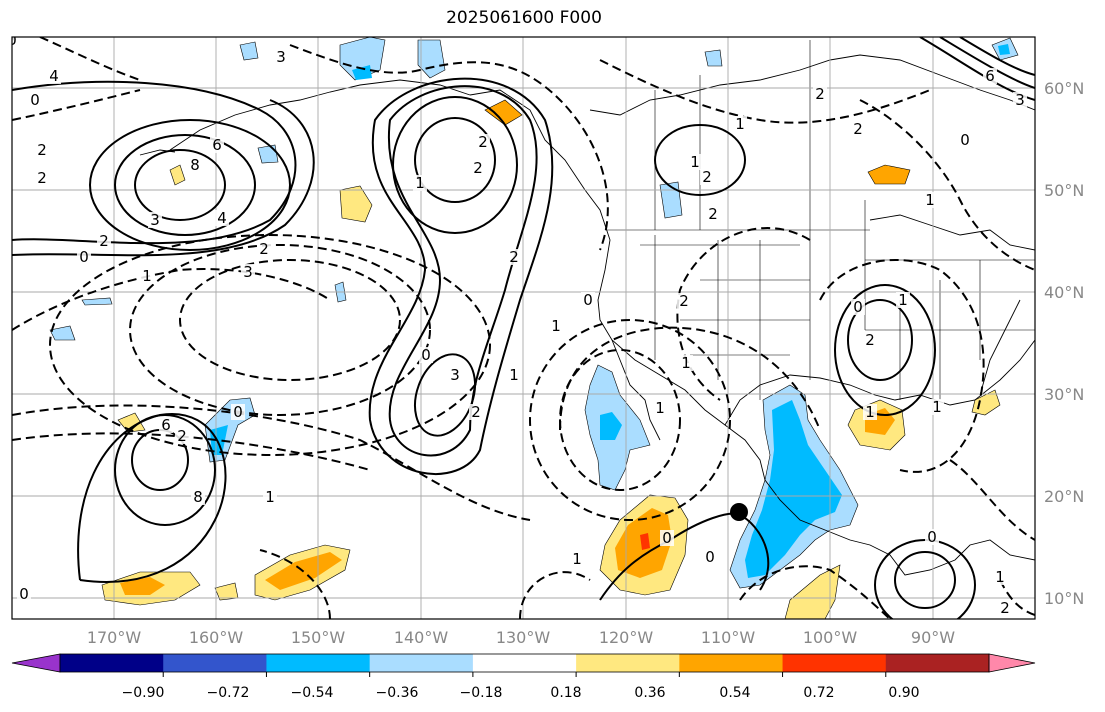 The width and height of the screenshot is (1105, 712). What do you see at coordinates (1064, 343) in the screenshot?
I see `latitude-ticks: 60°N 50°N 40°N 30°N 20°N 10°N` at bounding box center [1064, 343].